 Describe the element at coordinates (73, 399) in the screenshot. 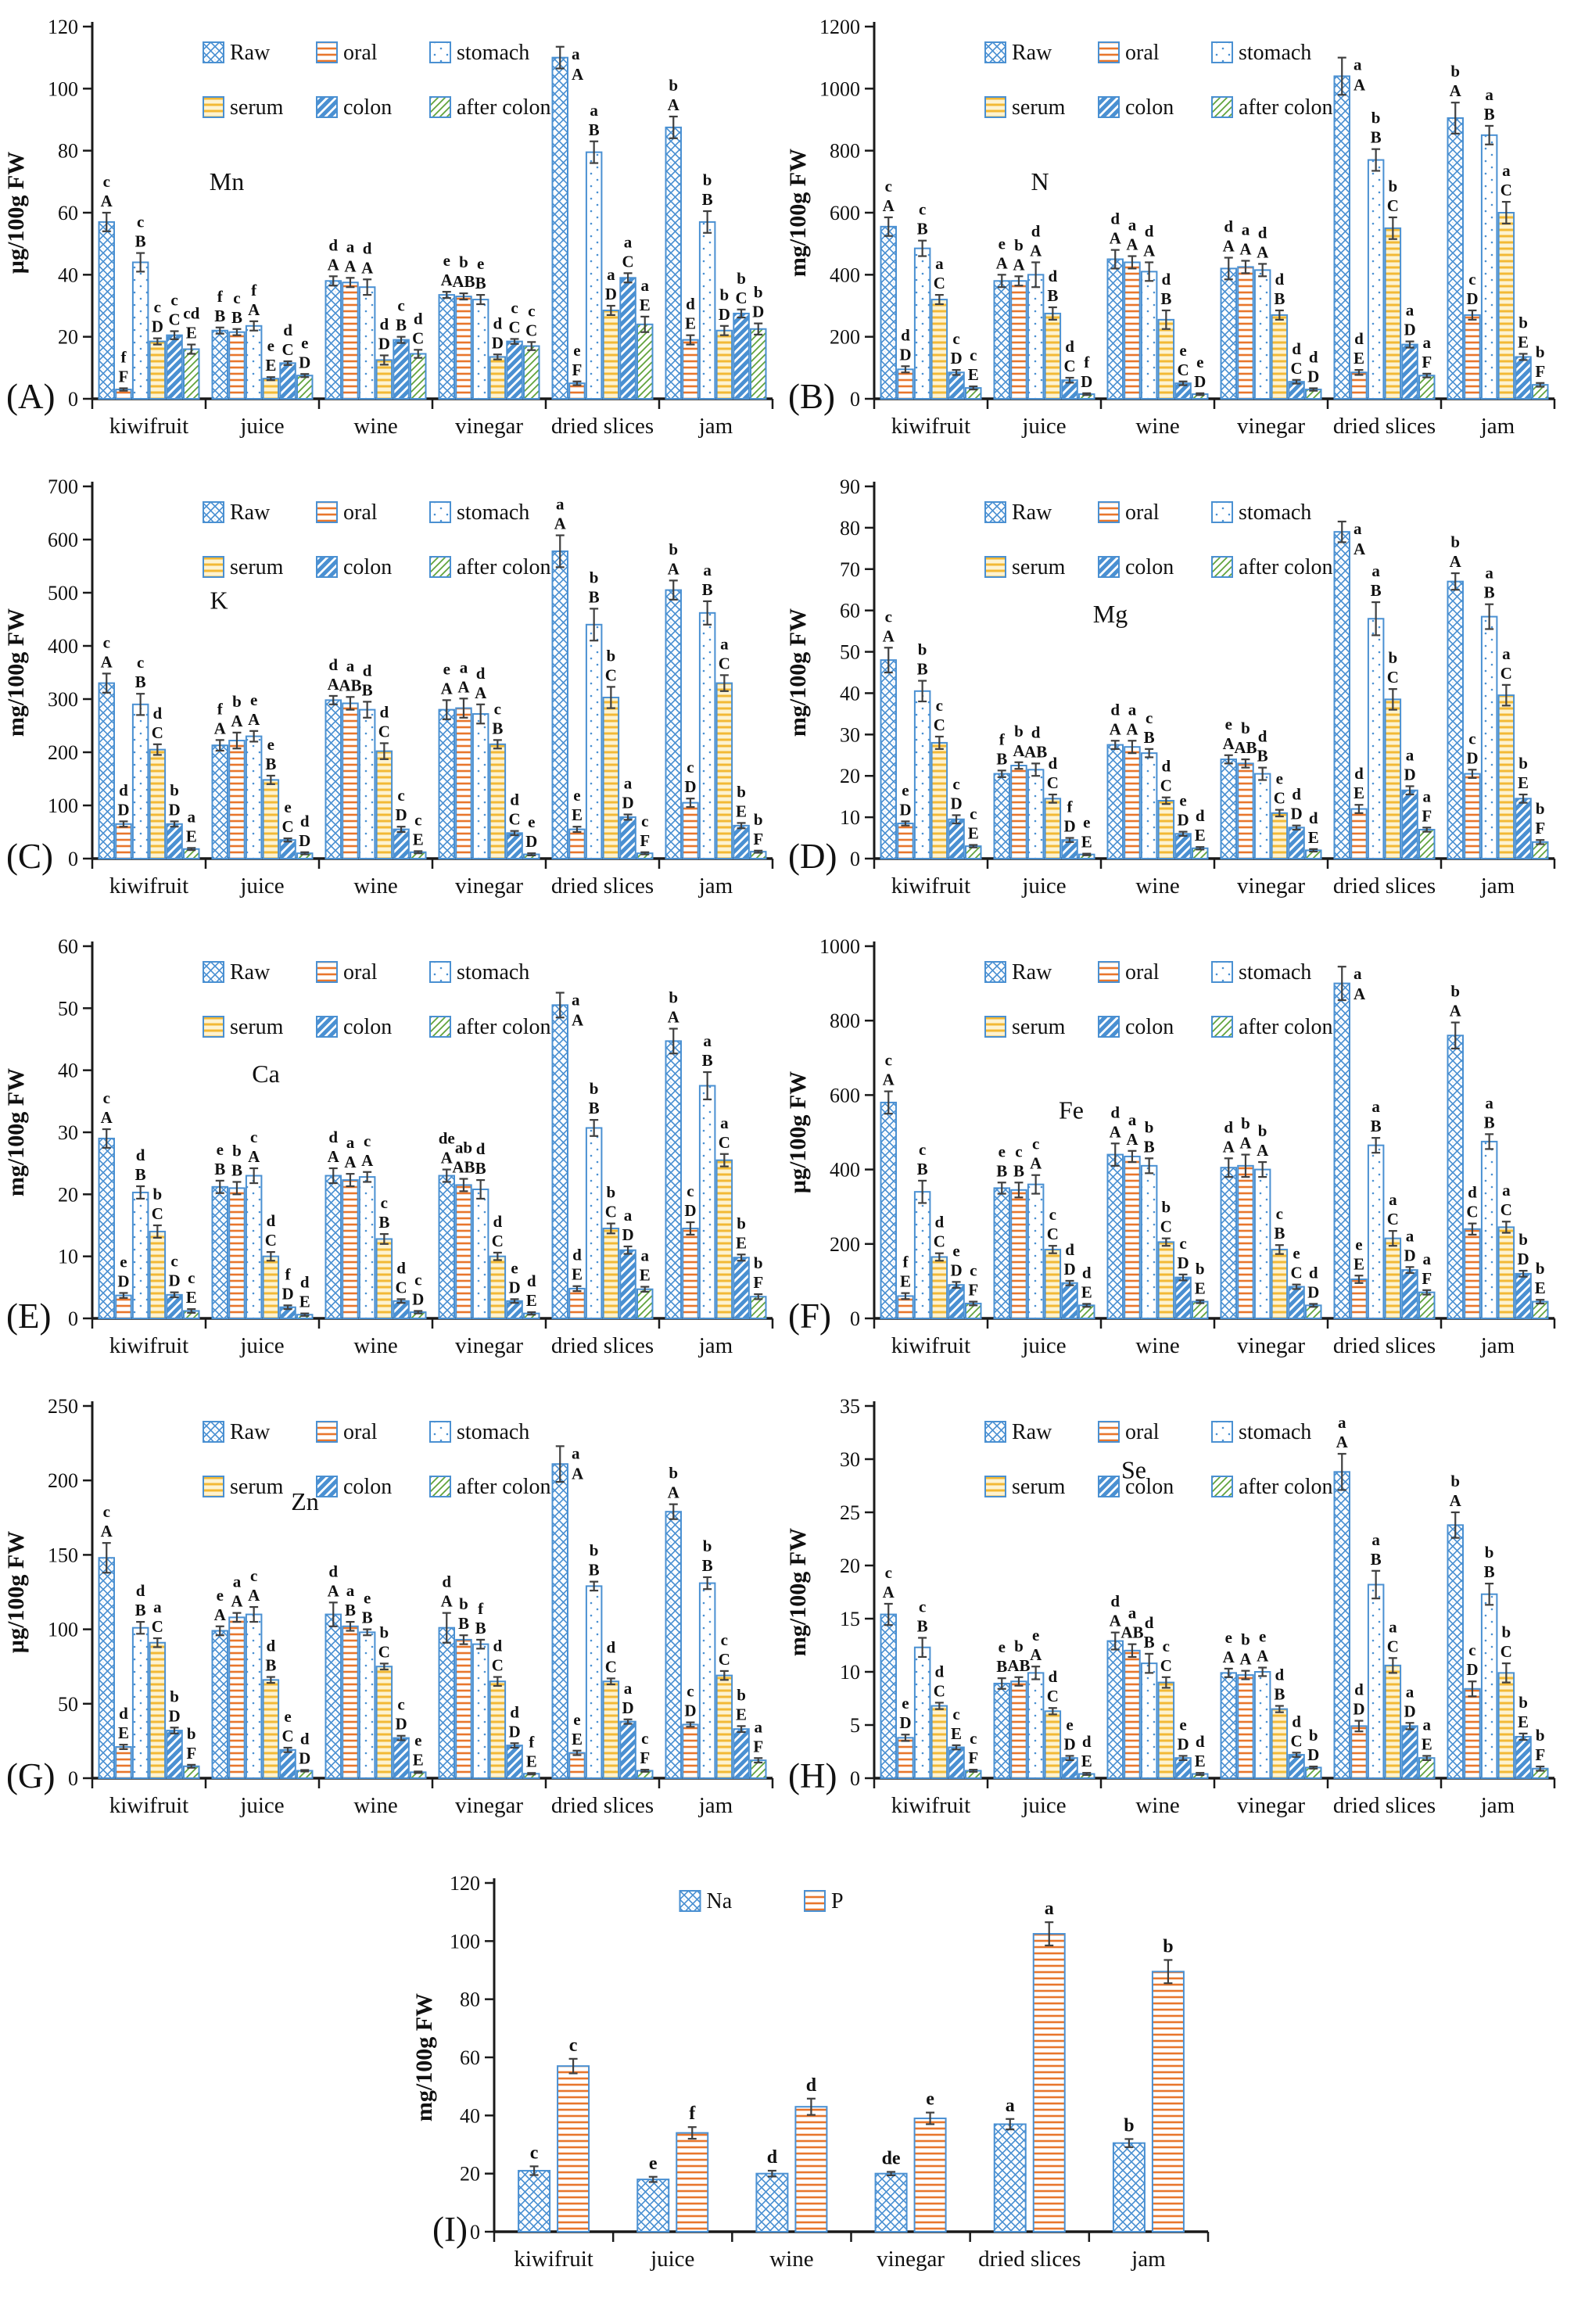

I see `y-tick-label: 0` at that location.